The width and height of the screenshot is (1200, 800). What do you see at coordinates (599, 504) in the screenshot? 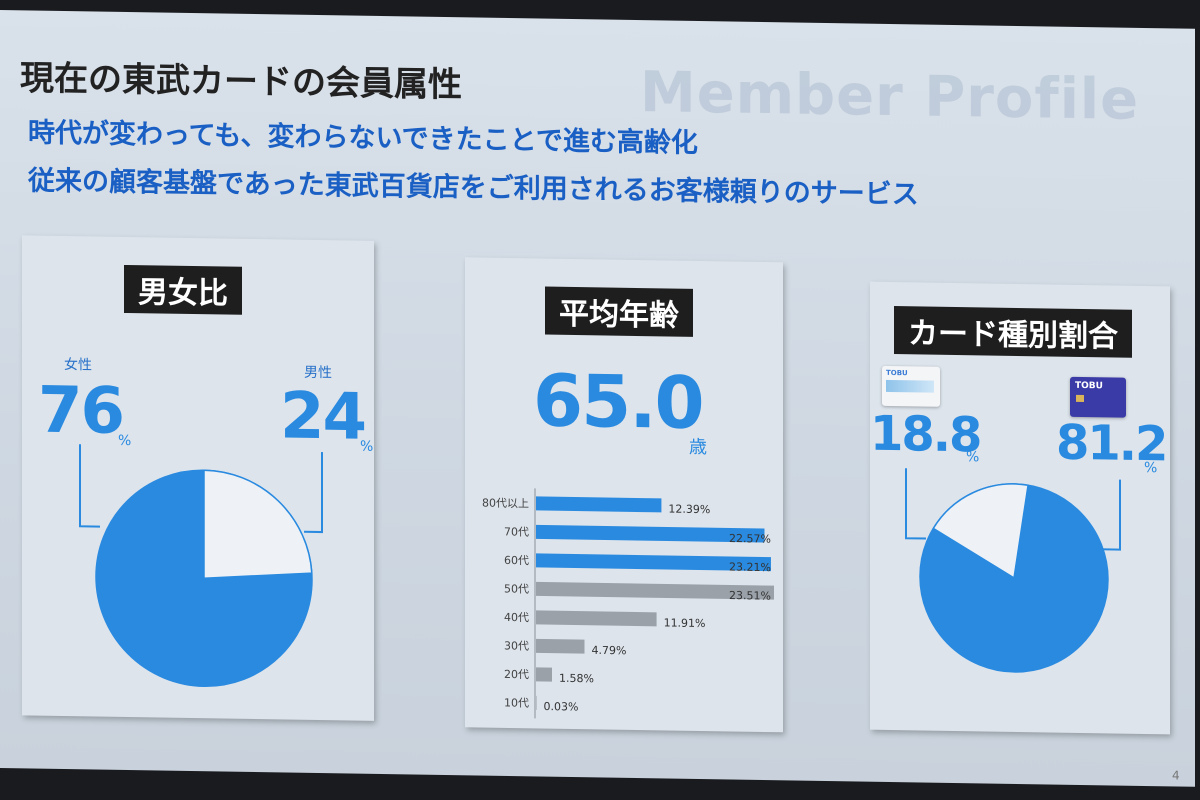
I see `bar-80代以上` at bounding box center [599, 504].